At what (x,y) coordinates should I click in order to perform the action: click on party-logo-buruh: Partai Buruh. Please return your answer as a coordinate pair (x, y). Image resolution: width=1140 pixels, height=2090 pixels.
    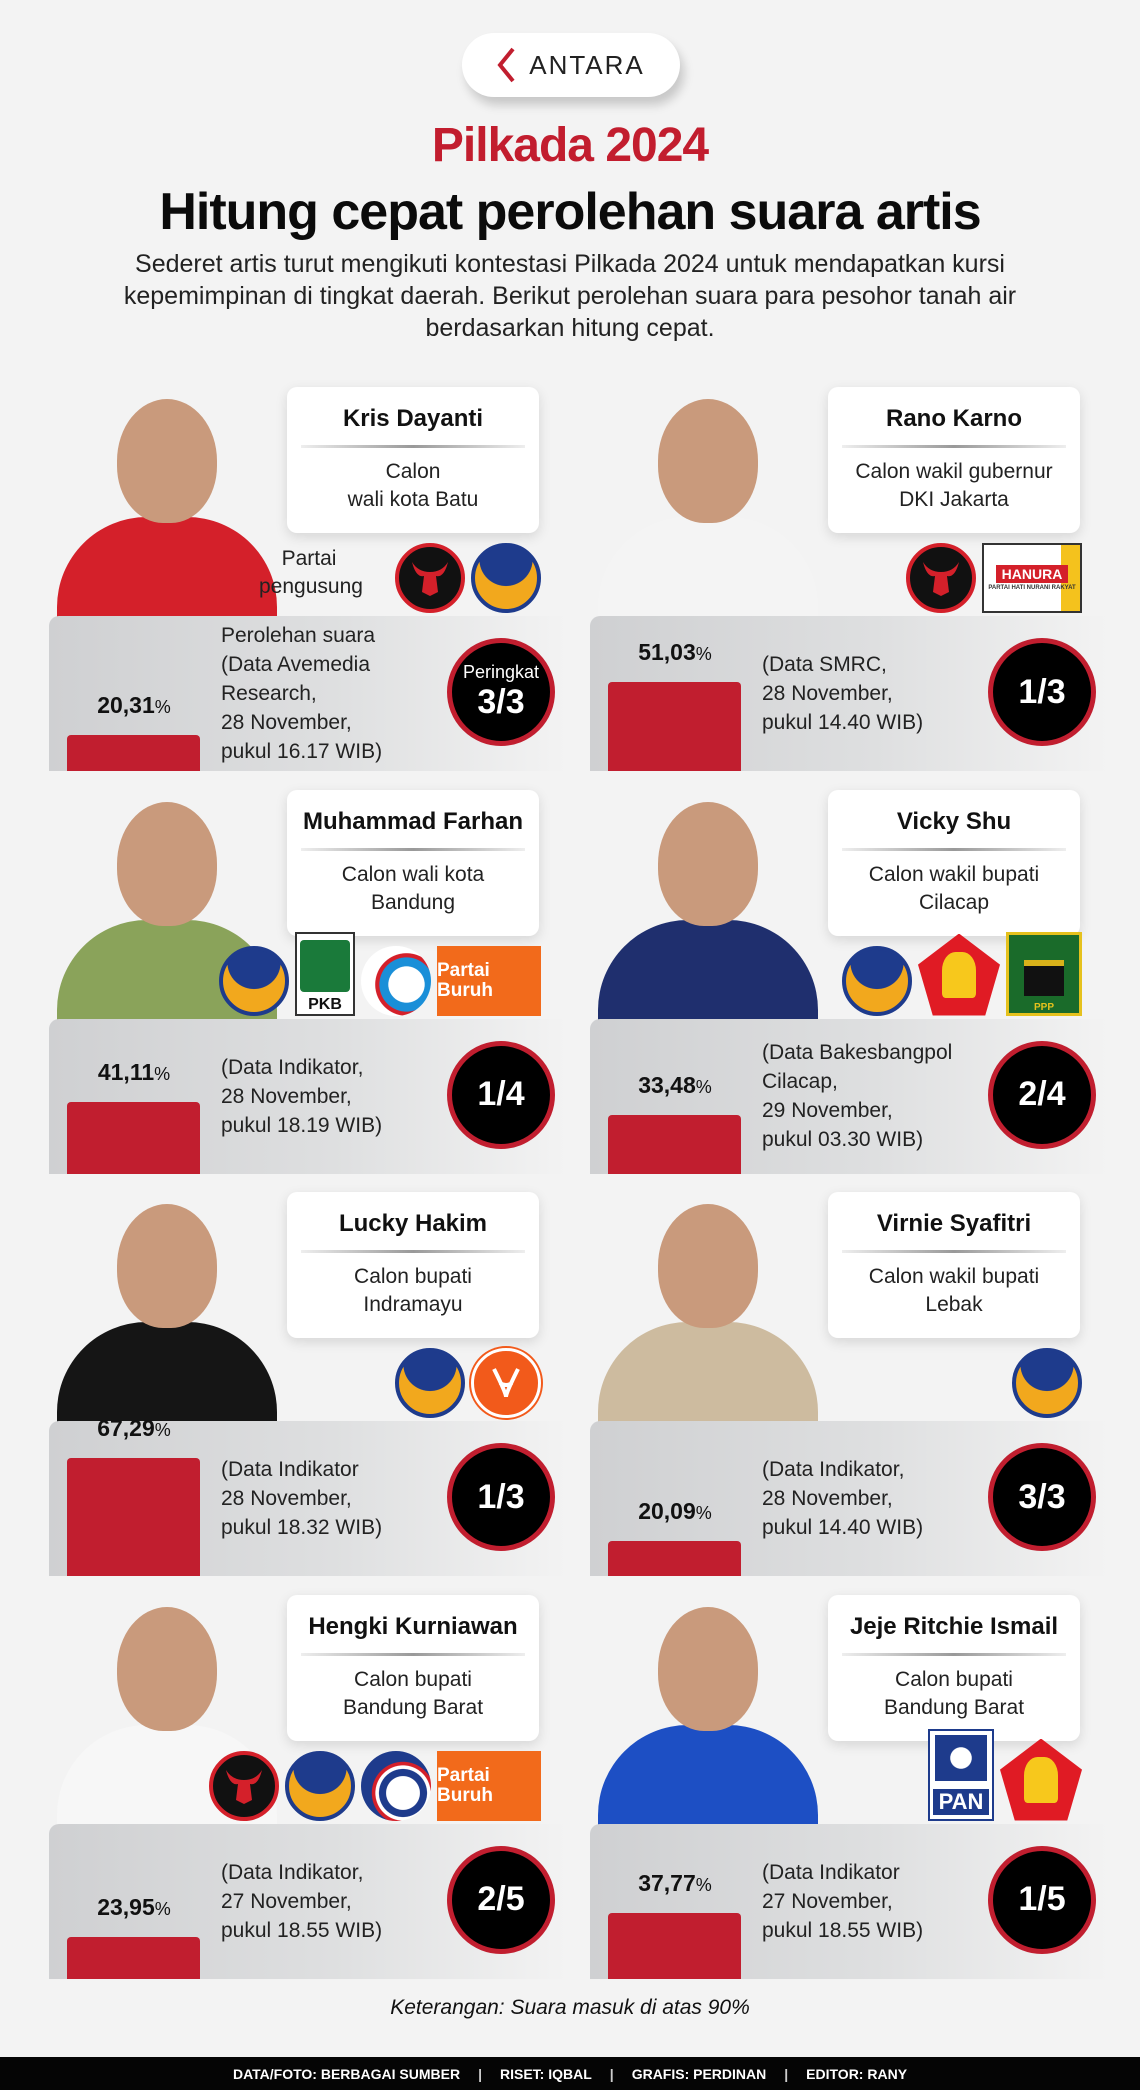
    Looking at the image, I should click on (489, 1785).